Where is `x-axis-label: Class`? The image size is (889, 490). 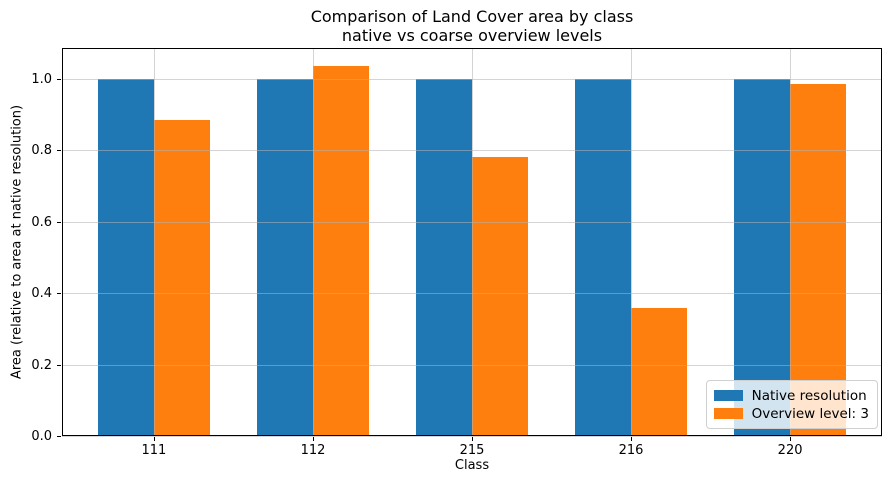 x-axis-label: Class is located at coordinates (472, 465).